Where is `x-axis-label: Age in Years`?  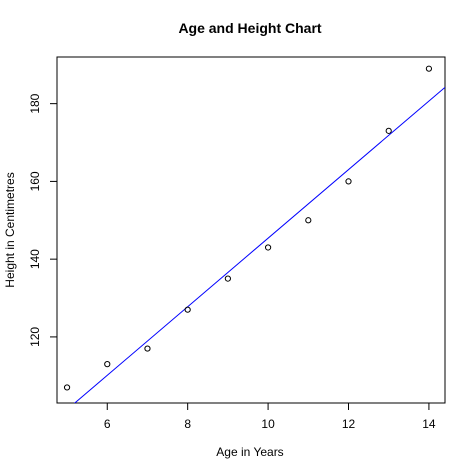 x-axis-label: Age in Years is located at coordinates (249, 452).